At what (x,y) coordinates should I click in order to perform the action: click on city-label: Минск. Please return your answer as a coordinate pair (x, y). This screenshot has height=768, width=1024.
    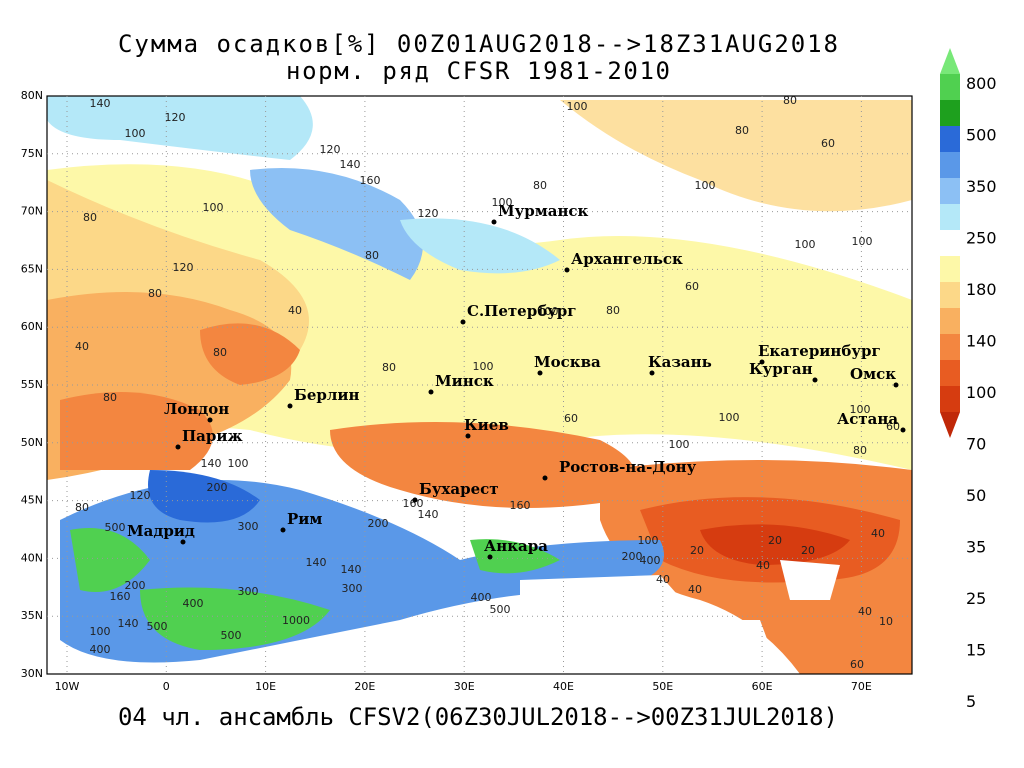
    Looking at the image, I should click on (464, 381).